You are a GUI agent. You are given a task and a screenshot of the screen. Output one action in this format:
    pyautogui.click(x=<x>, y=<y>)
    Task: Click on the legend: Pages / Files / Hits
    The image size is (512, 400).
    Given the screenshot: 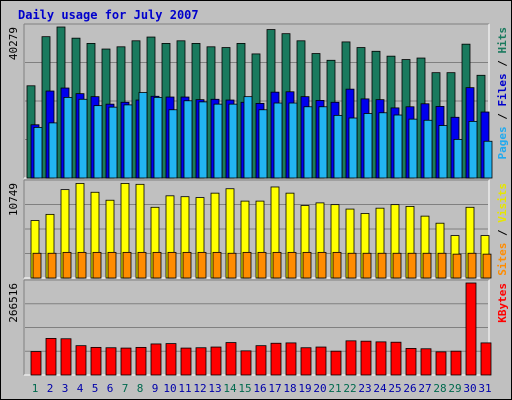 What is the action you would take?
    pyautogui.click(x=502, y=93)
    